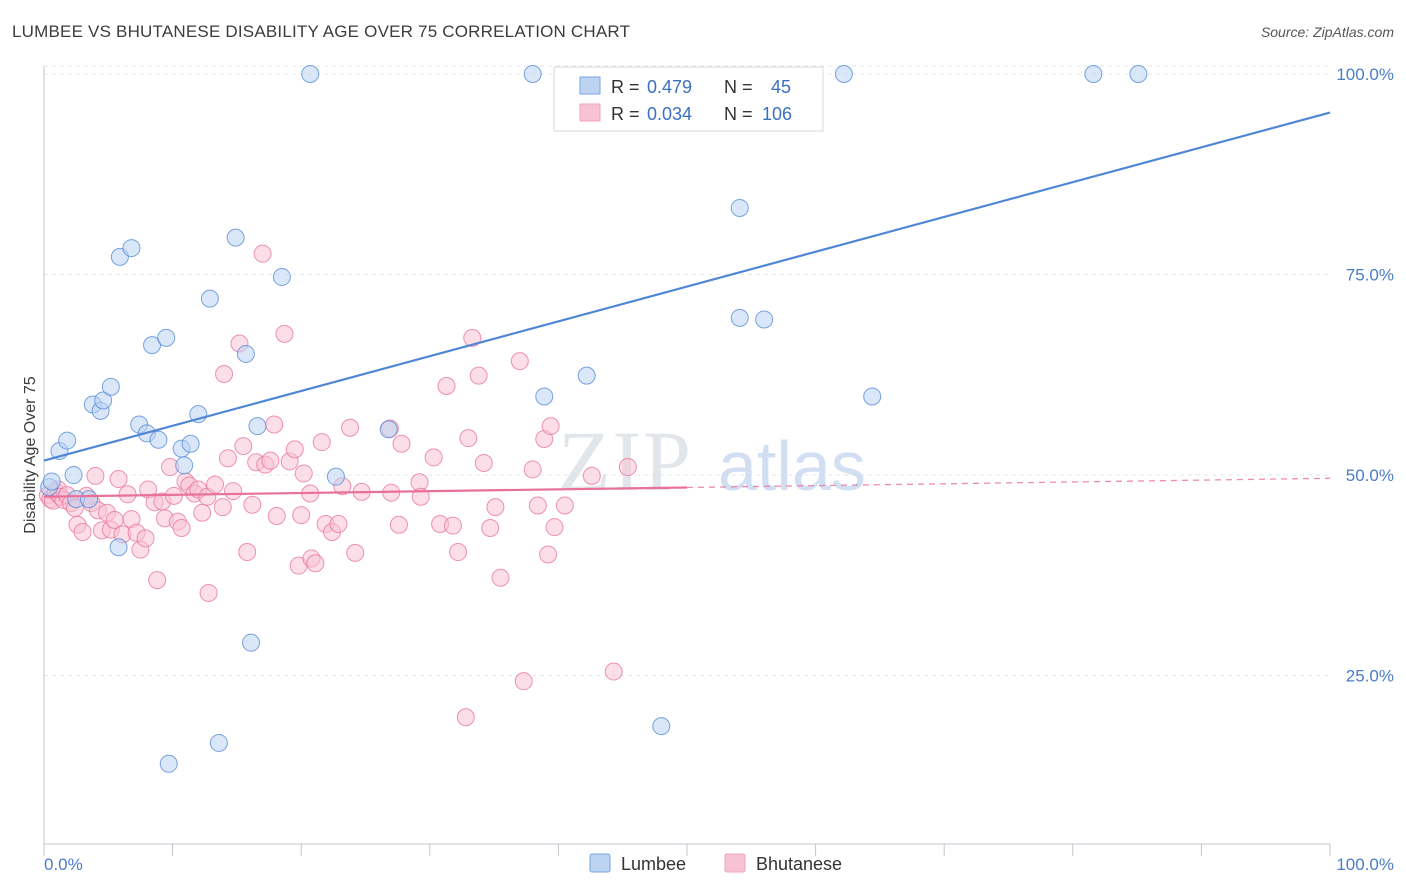 The height and width of the screenshot is (892, 1406). What do you see at coordinates (799, 864) in the screenshot?
I see `series-legend-label-bhutanese: Bhutanese` at bounding box center [799, 864].